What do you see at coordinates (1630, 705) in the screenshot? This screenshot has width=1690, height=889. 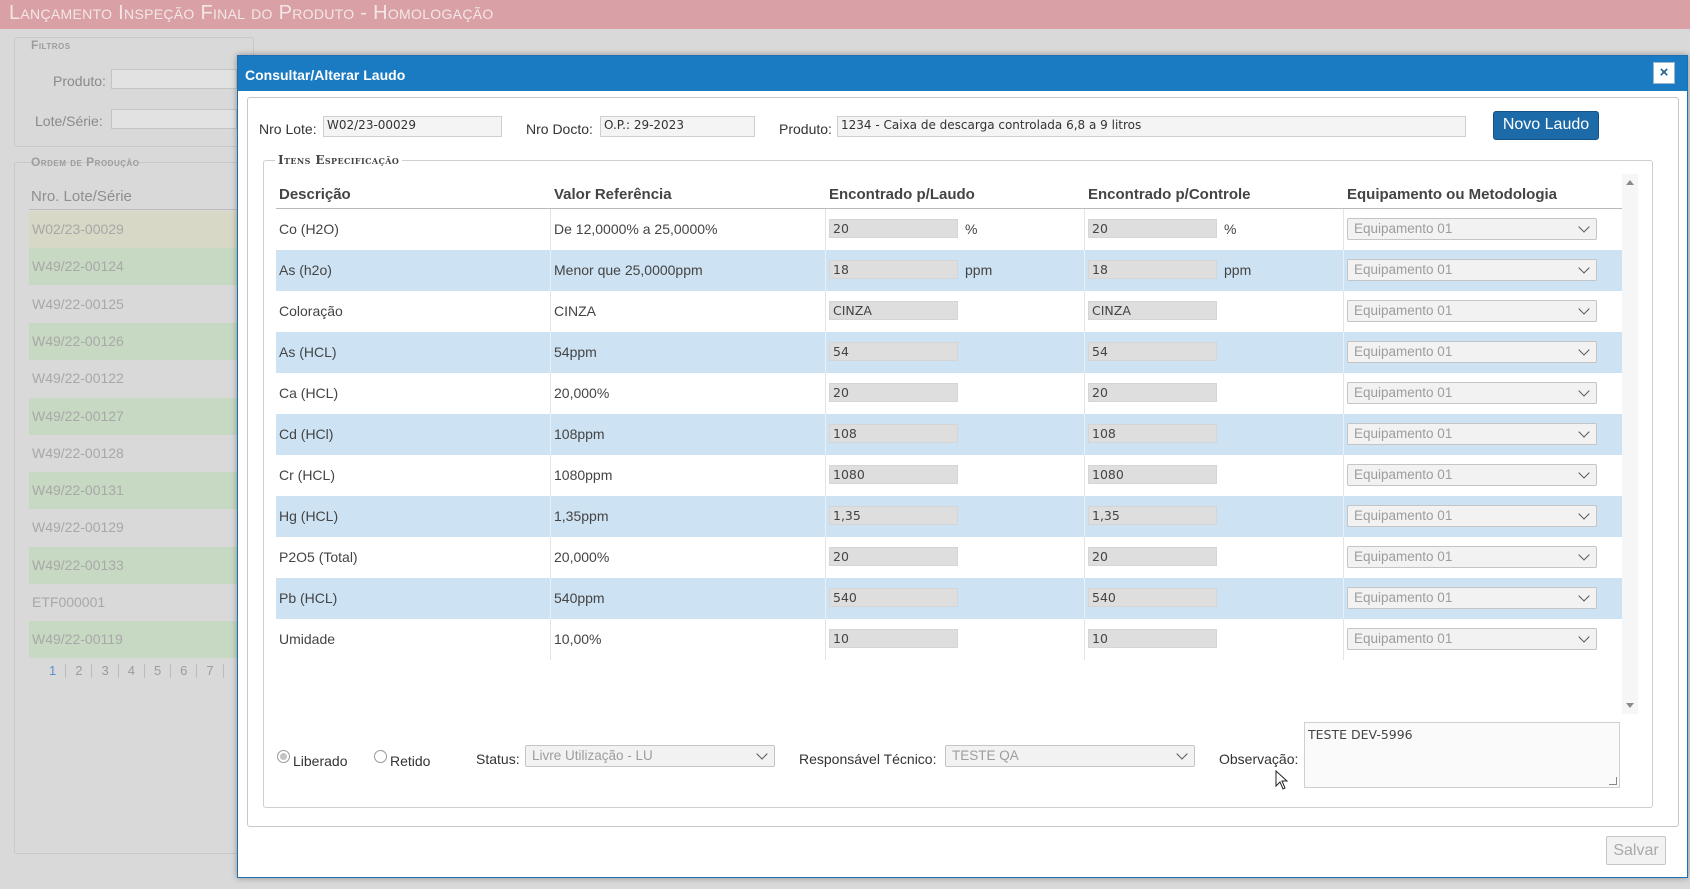 I see `scroll-down-icon` at bounding box center [1630, 705].